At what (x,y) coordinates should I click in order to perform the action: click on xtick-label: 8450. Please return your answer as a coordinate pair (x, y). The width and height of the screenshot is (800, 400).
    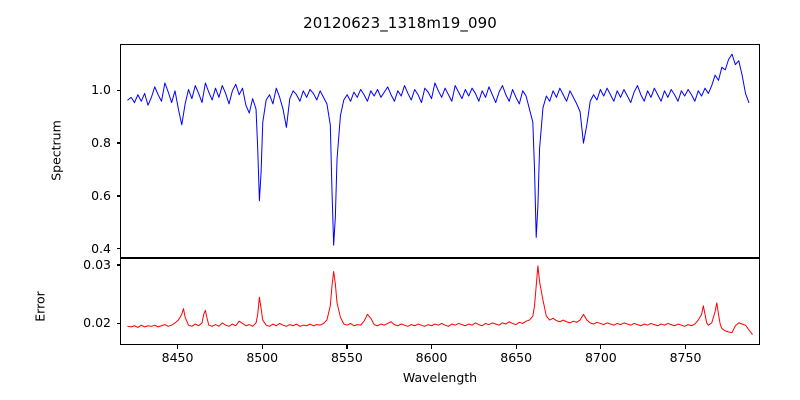
    Looking at the image, I should click on (177, 357).